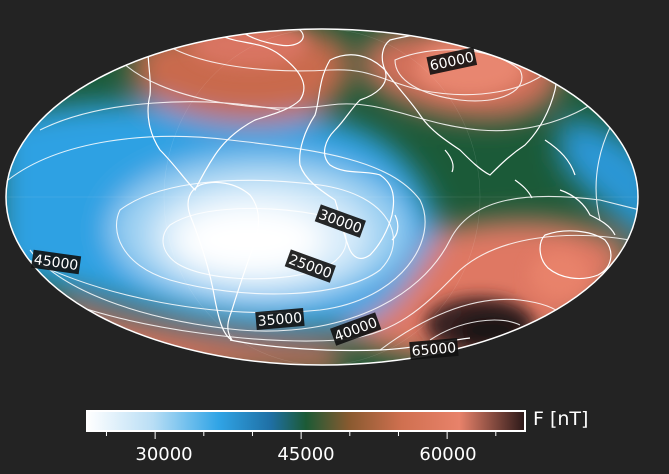 The height and width of the screenshot is (474, 669). Describe the element at coordinates (164, 454) in the screenshot. I see `colorbar-tick-label: 30000` at that location.